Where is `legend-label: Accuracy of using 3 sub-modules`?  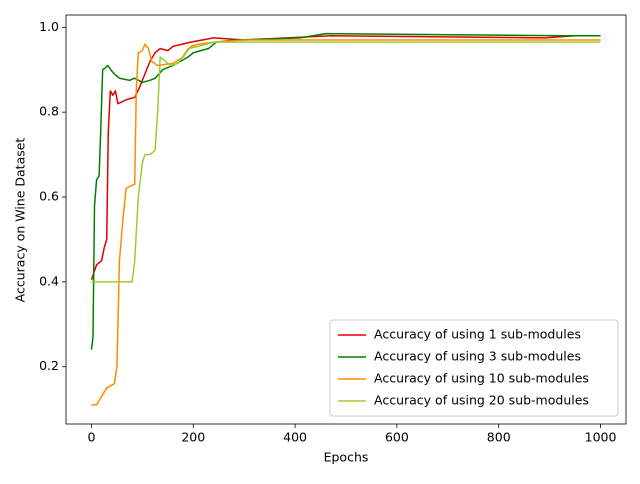
legend-label: Accuracy of using 3 sub-modules is located at coordinates (477, 356).